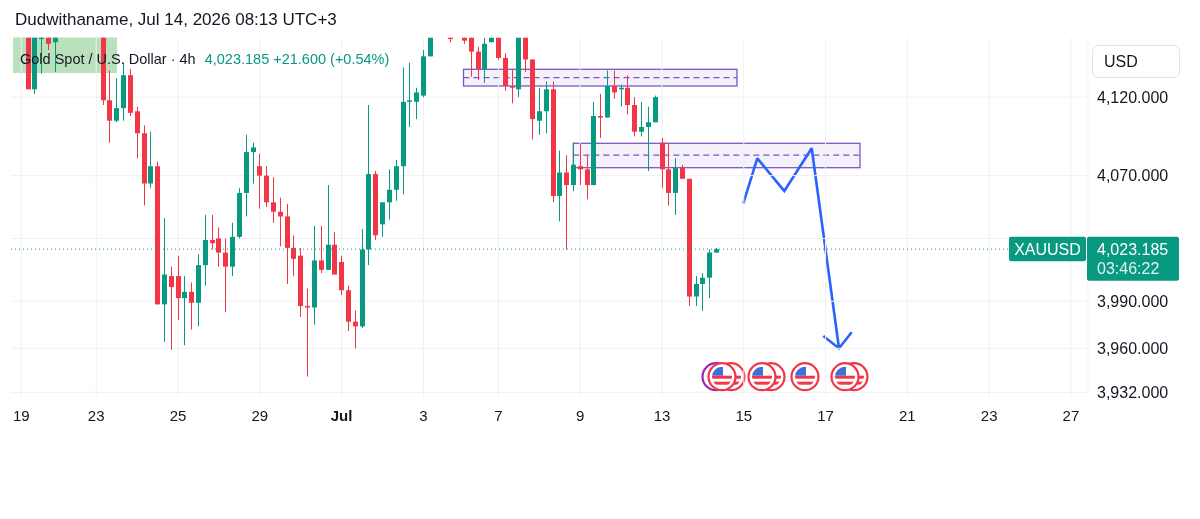 Image resolution: width=1200 pixels, height=519 pixels. What do you see at coordinates (1133, 301) in the screenshot?
I see `y-tick-label: 3,990.000` at bounding box center [1133, 301].